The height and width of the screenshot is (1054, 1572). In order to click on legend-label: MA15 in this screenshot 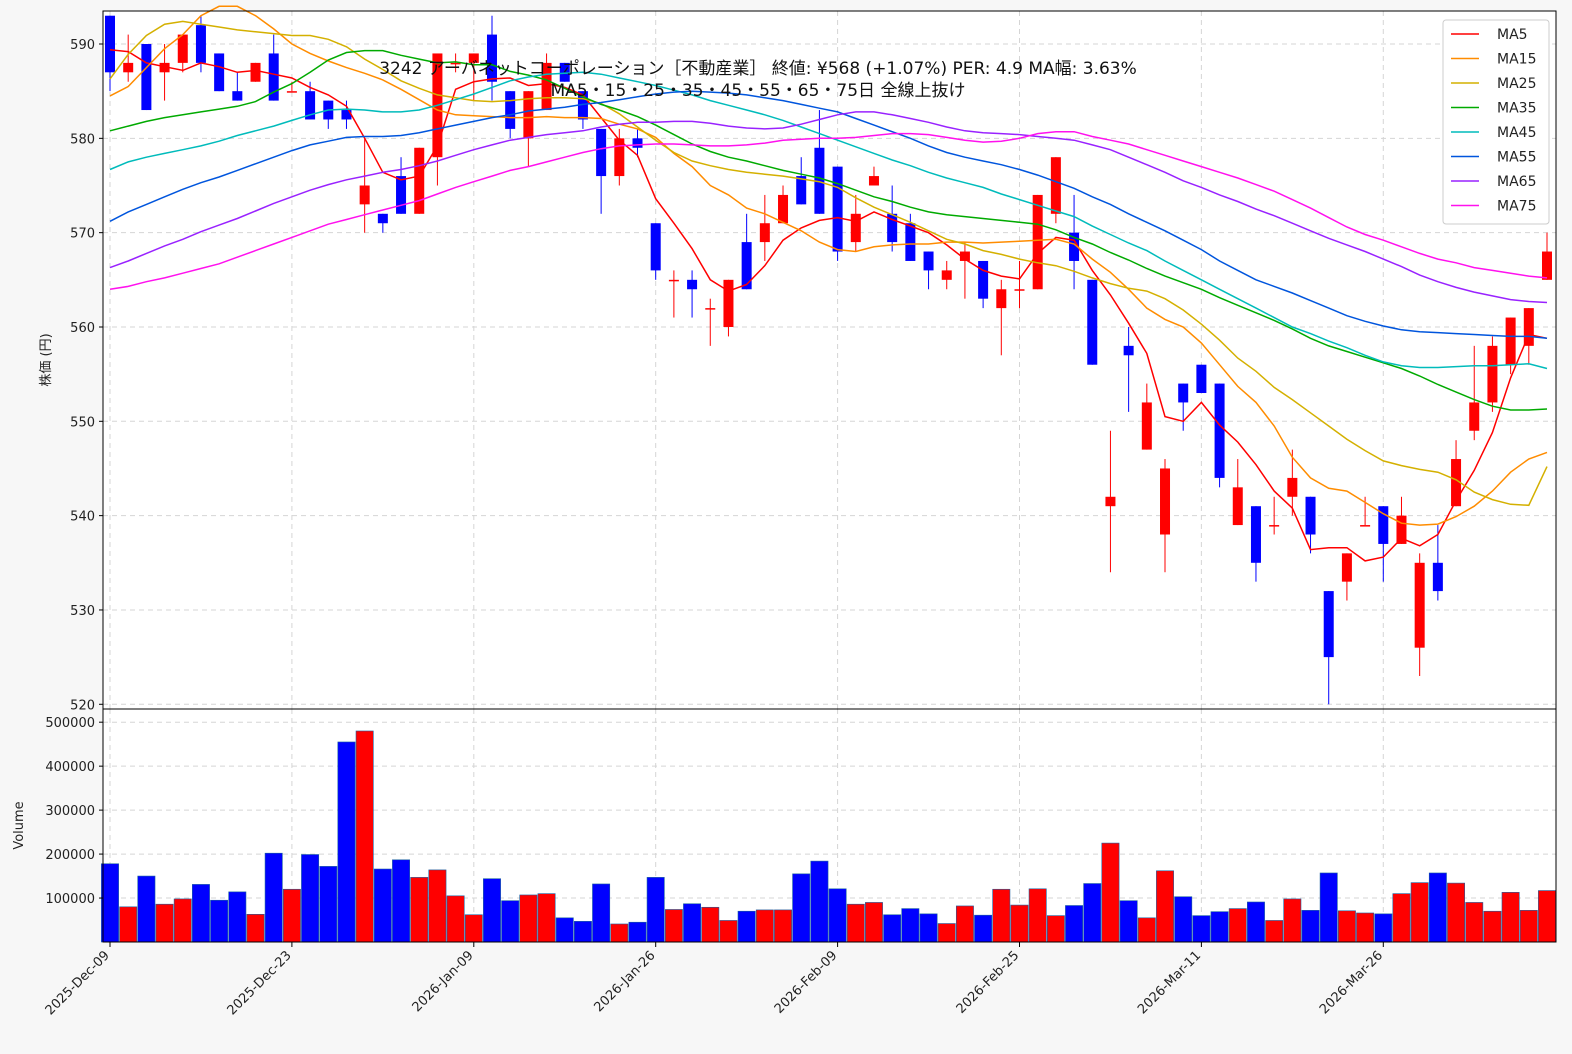, I will do `click(1516, 60)`.